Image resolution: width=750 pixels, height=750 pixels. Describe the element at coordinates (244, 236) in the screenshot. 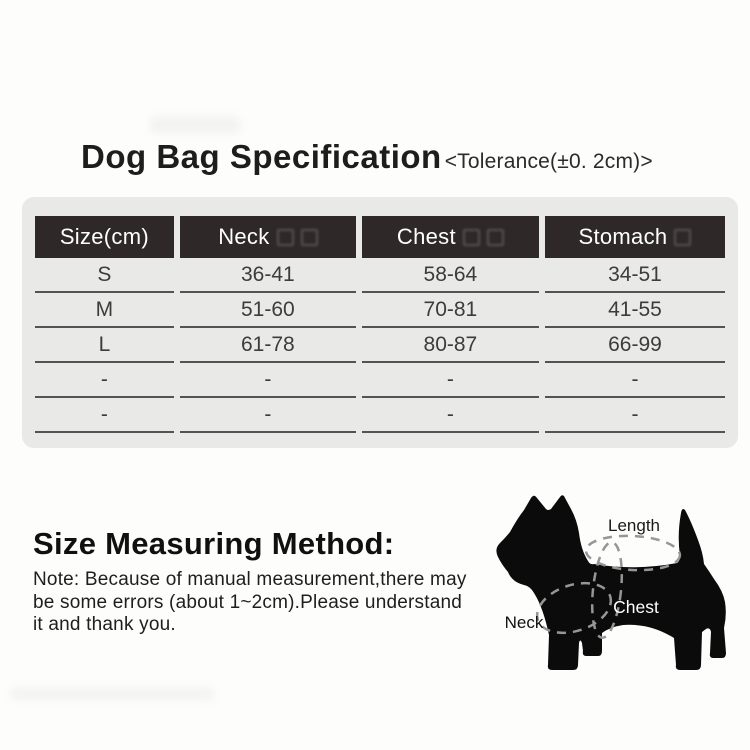

I see `column-header-label: Neck` at that location.